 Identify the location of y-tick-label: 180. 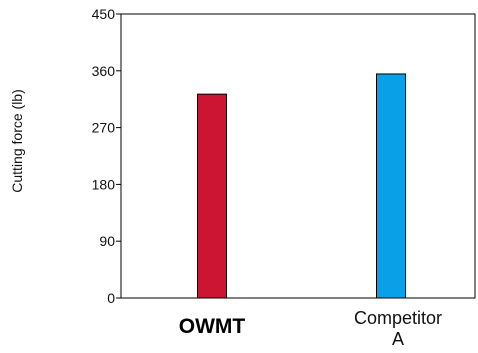
(104, 184).